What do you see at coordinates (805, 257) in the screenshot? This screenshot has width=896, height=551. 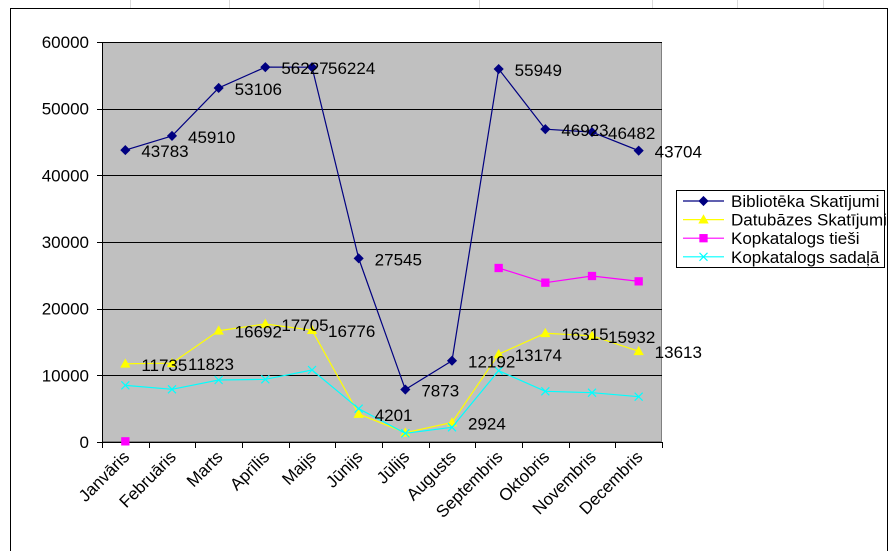 I see `legend-label: Kopkatalogs sadaļā` at bounding box center [805, 257].